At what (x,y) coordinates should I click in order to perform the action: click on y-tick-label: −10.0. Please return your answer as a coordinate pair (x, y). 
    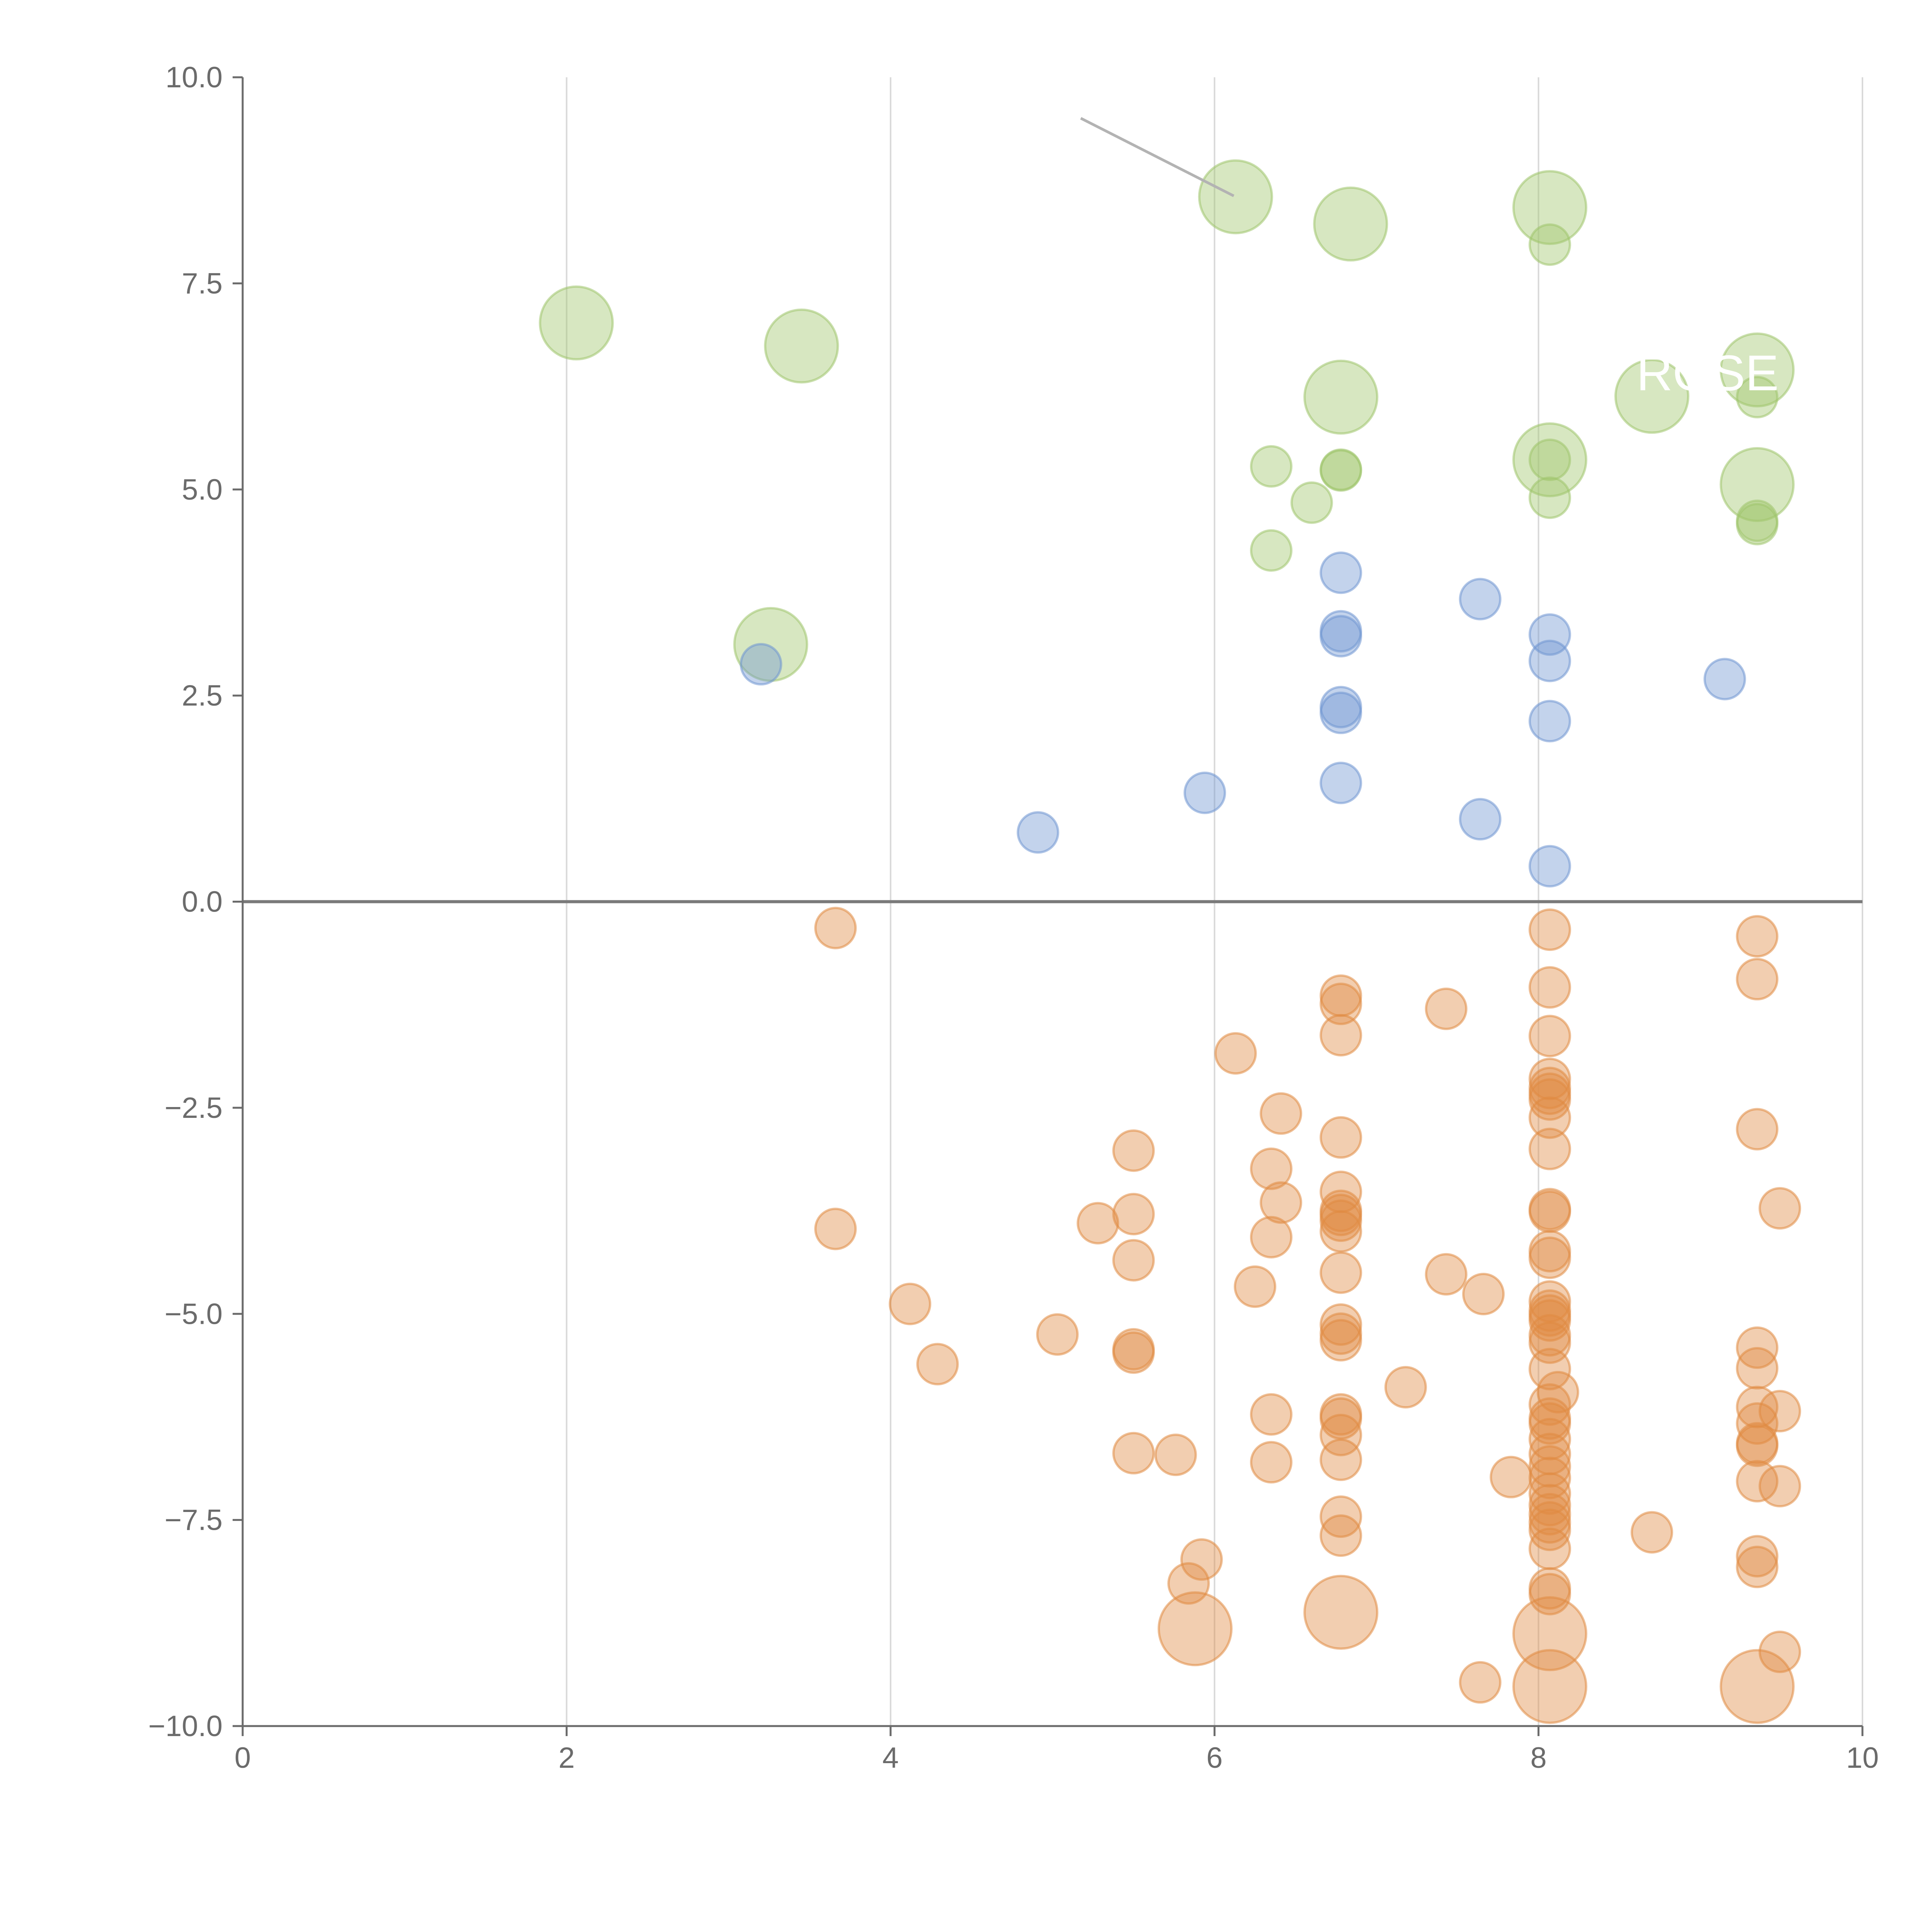
    Looking at the image, I should click on (185, 1727).